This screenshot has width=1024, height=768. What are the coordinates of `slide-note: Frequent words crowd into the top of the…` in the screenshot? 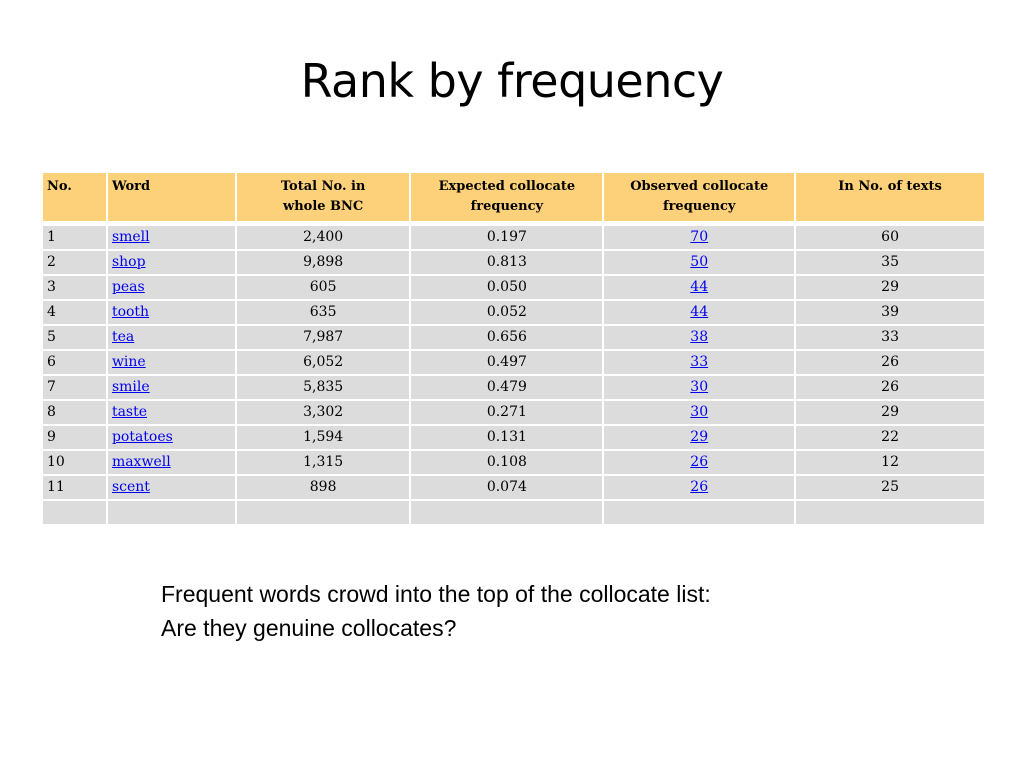 It's located at (541, 611).